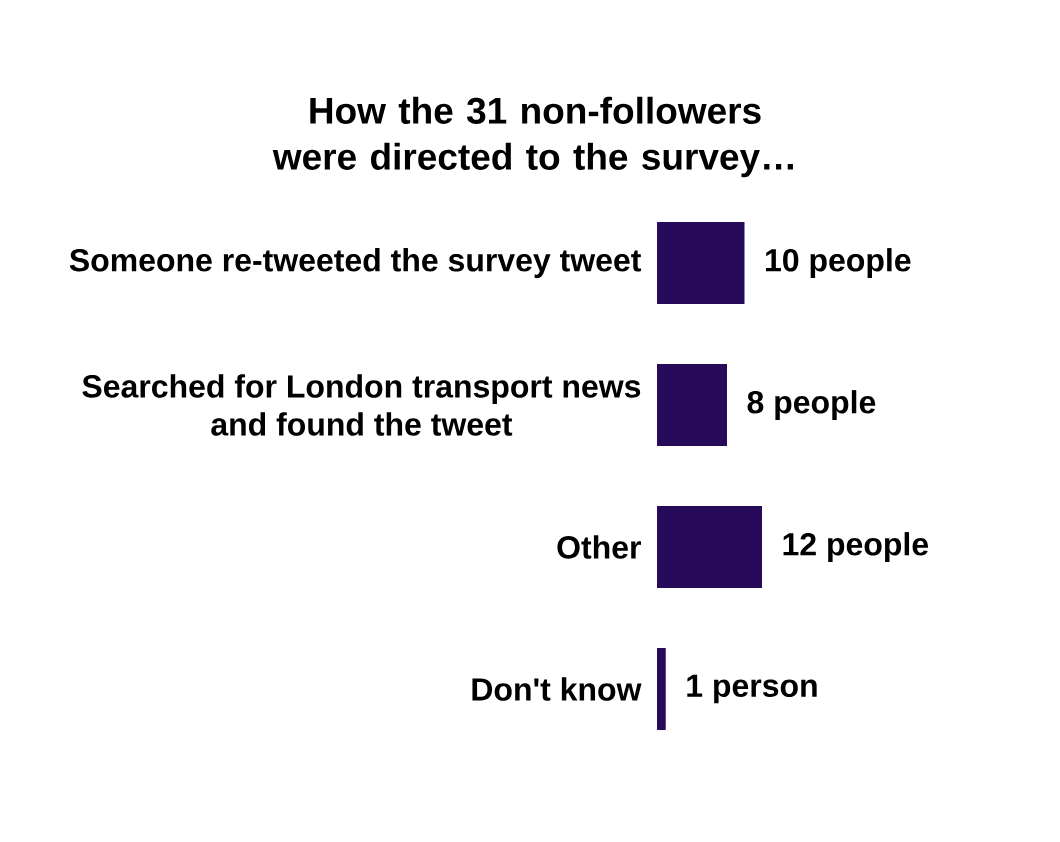 The image size is (1060, 842). What do you see at coordinates (752, 689) in the screenshot?
I see `data-label: 1 person` at bounding box center [752, 689].